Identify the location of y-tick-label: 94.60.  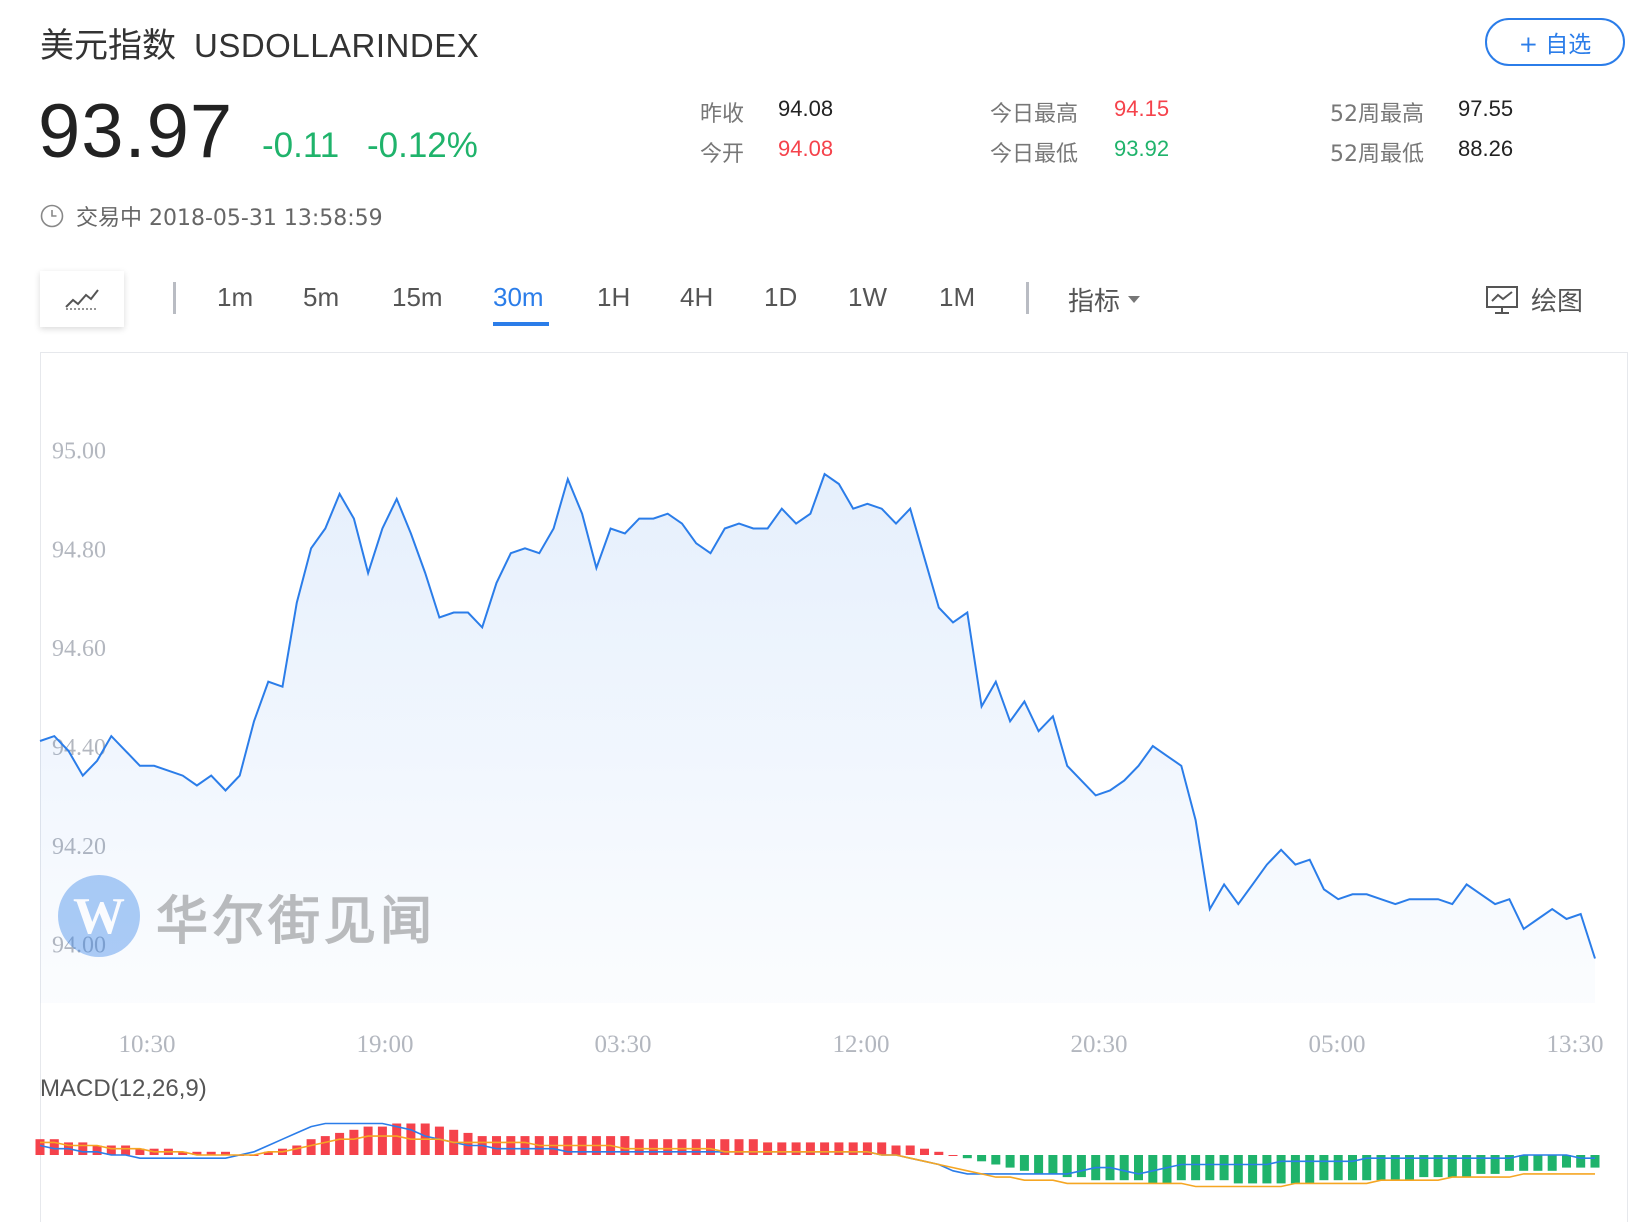
(79, 649).